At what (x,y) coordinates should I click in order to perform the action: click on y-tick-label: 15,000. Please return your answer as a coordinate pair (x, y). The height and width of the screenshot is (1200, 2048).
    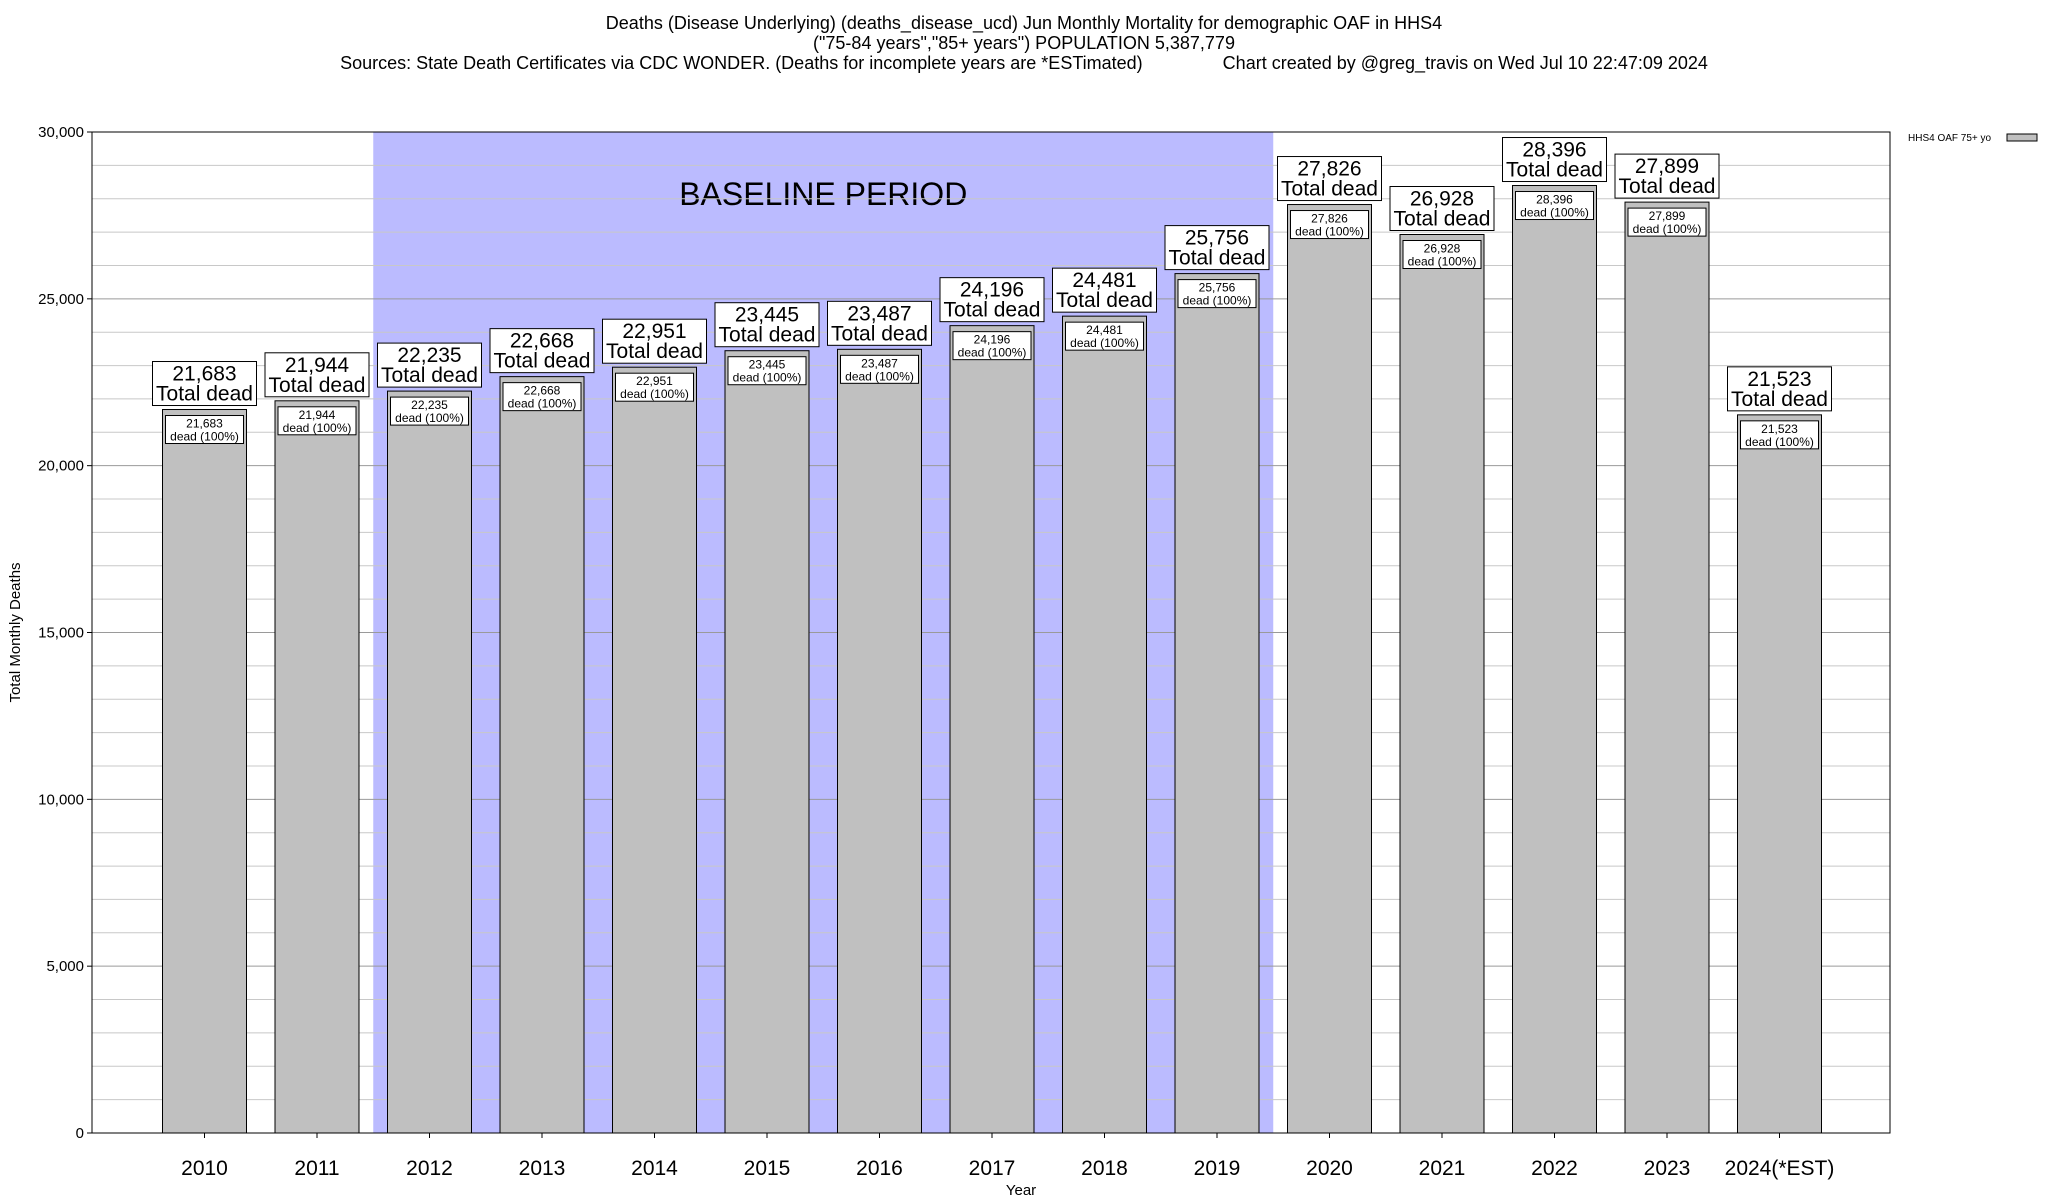
    Looking at the image, I should click on (61, 633).